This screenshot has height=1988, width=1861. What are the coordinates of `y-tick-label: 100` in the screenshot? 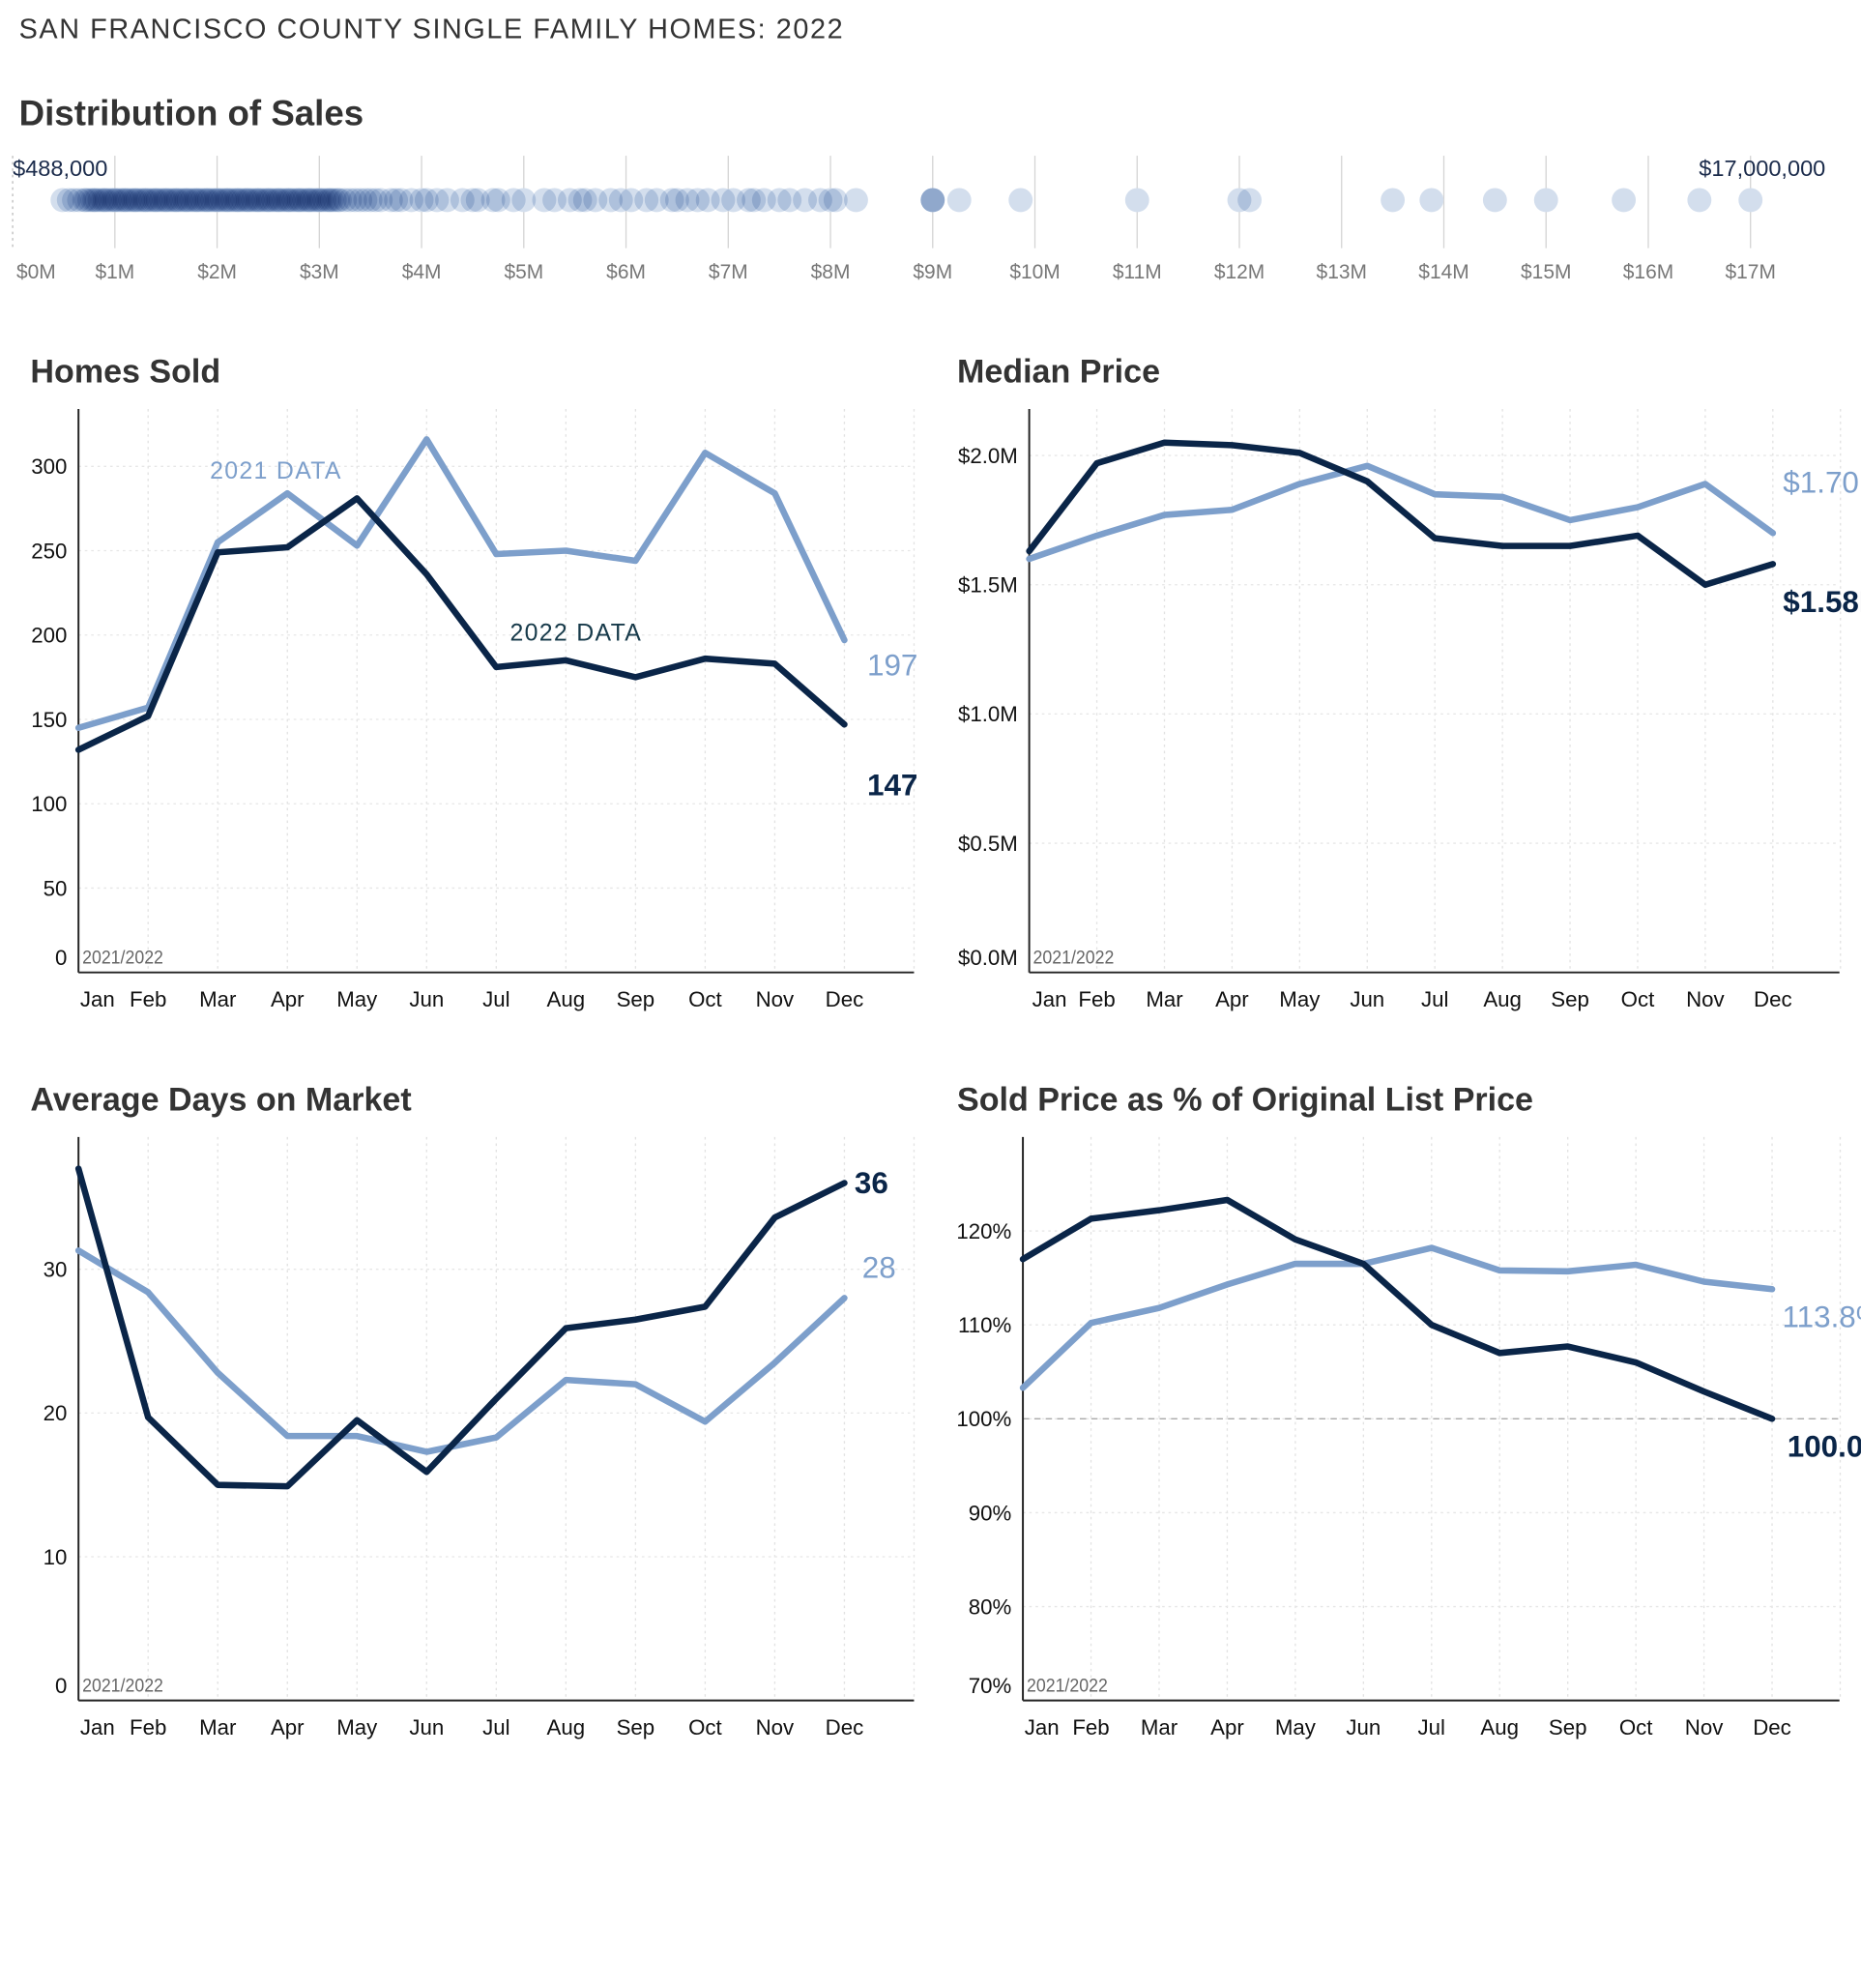 It's located at (49, 804).